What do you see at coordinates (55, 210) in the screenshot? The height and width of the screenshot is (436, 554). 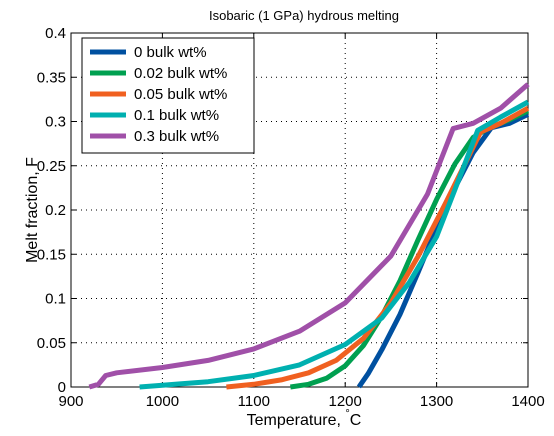 I see `y-tick-label: 0.2` at bounding box center [55, 210].